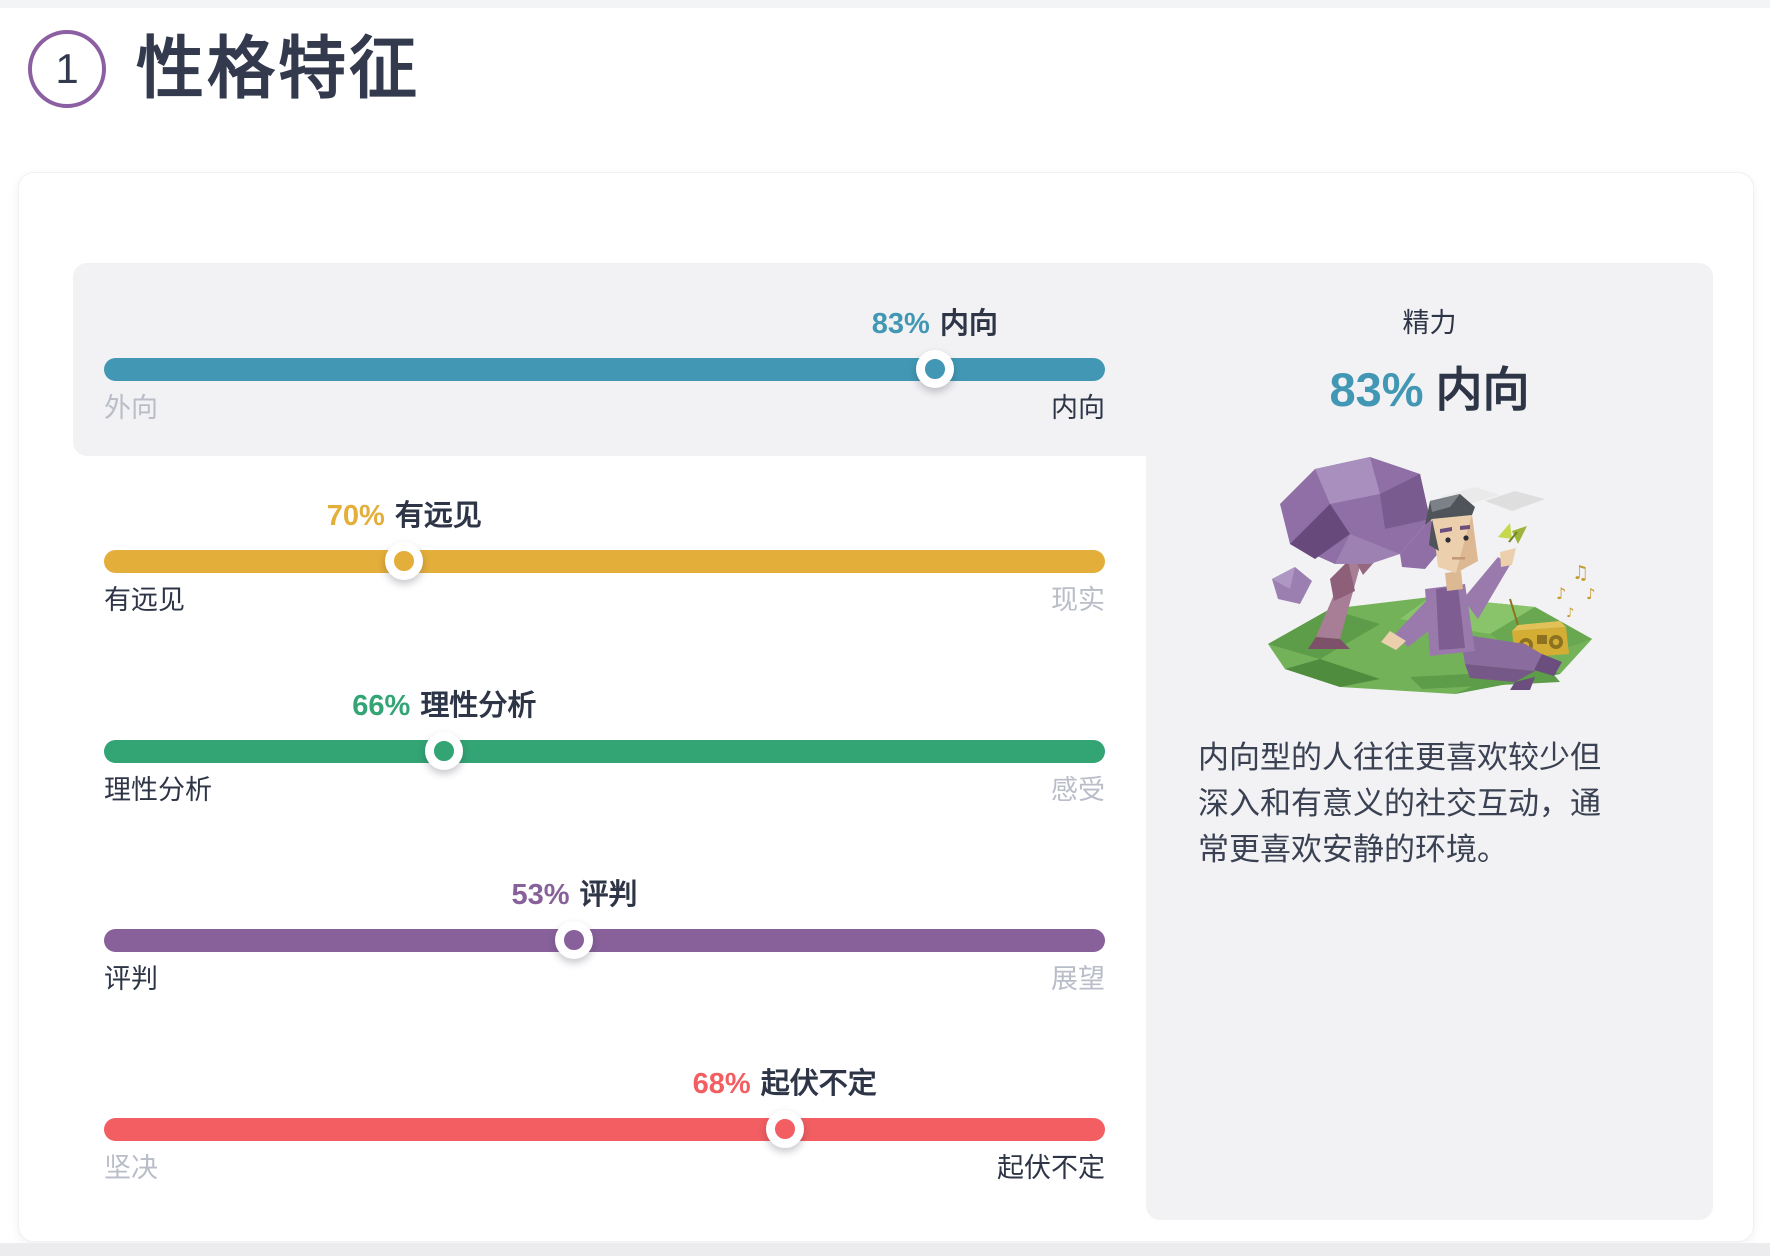 The image size is (1770, 1256). I want to click on trait-percent: 83%, so click(900, 324).